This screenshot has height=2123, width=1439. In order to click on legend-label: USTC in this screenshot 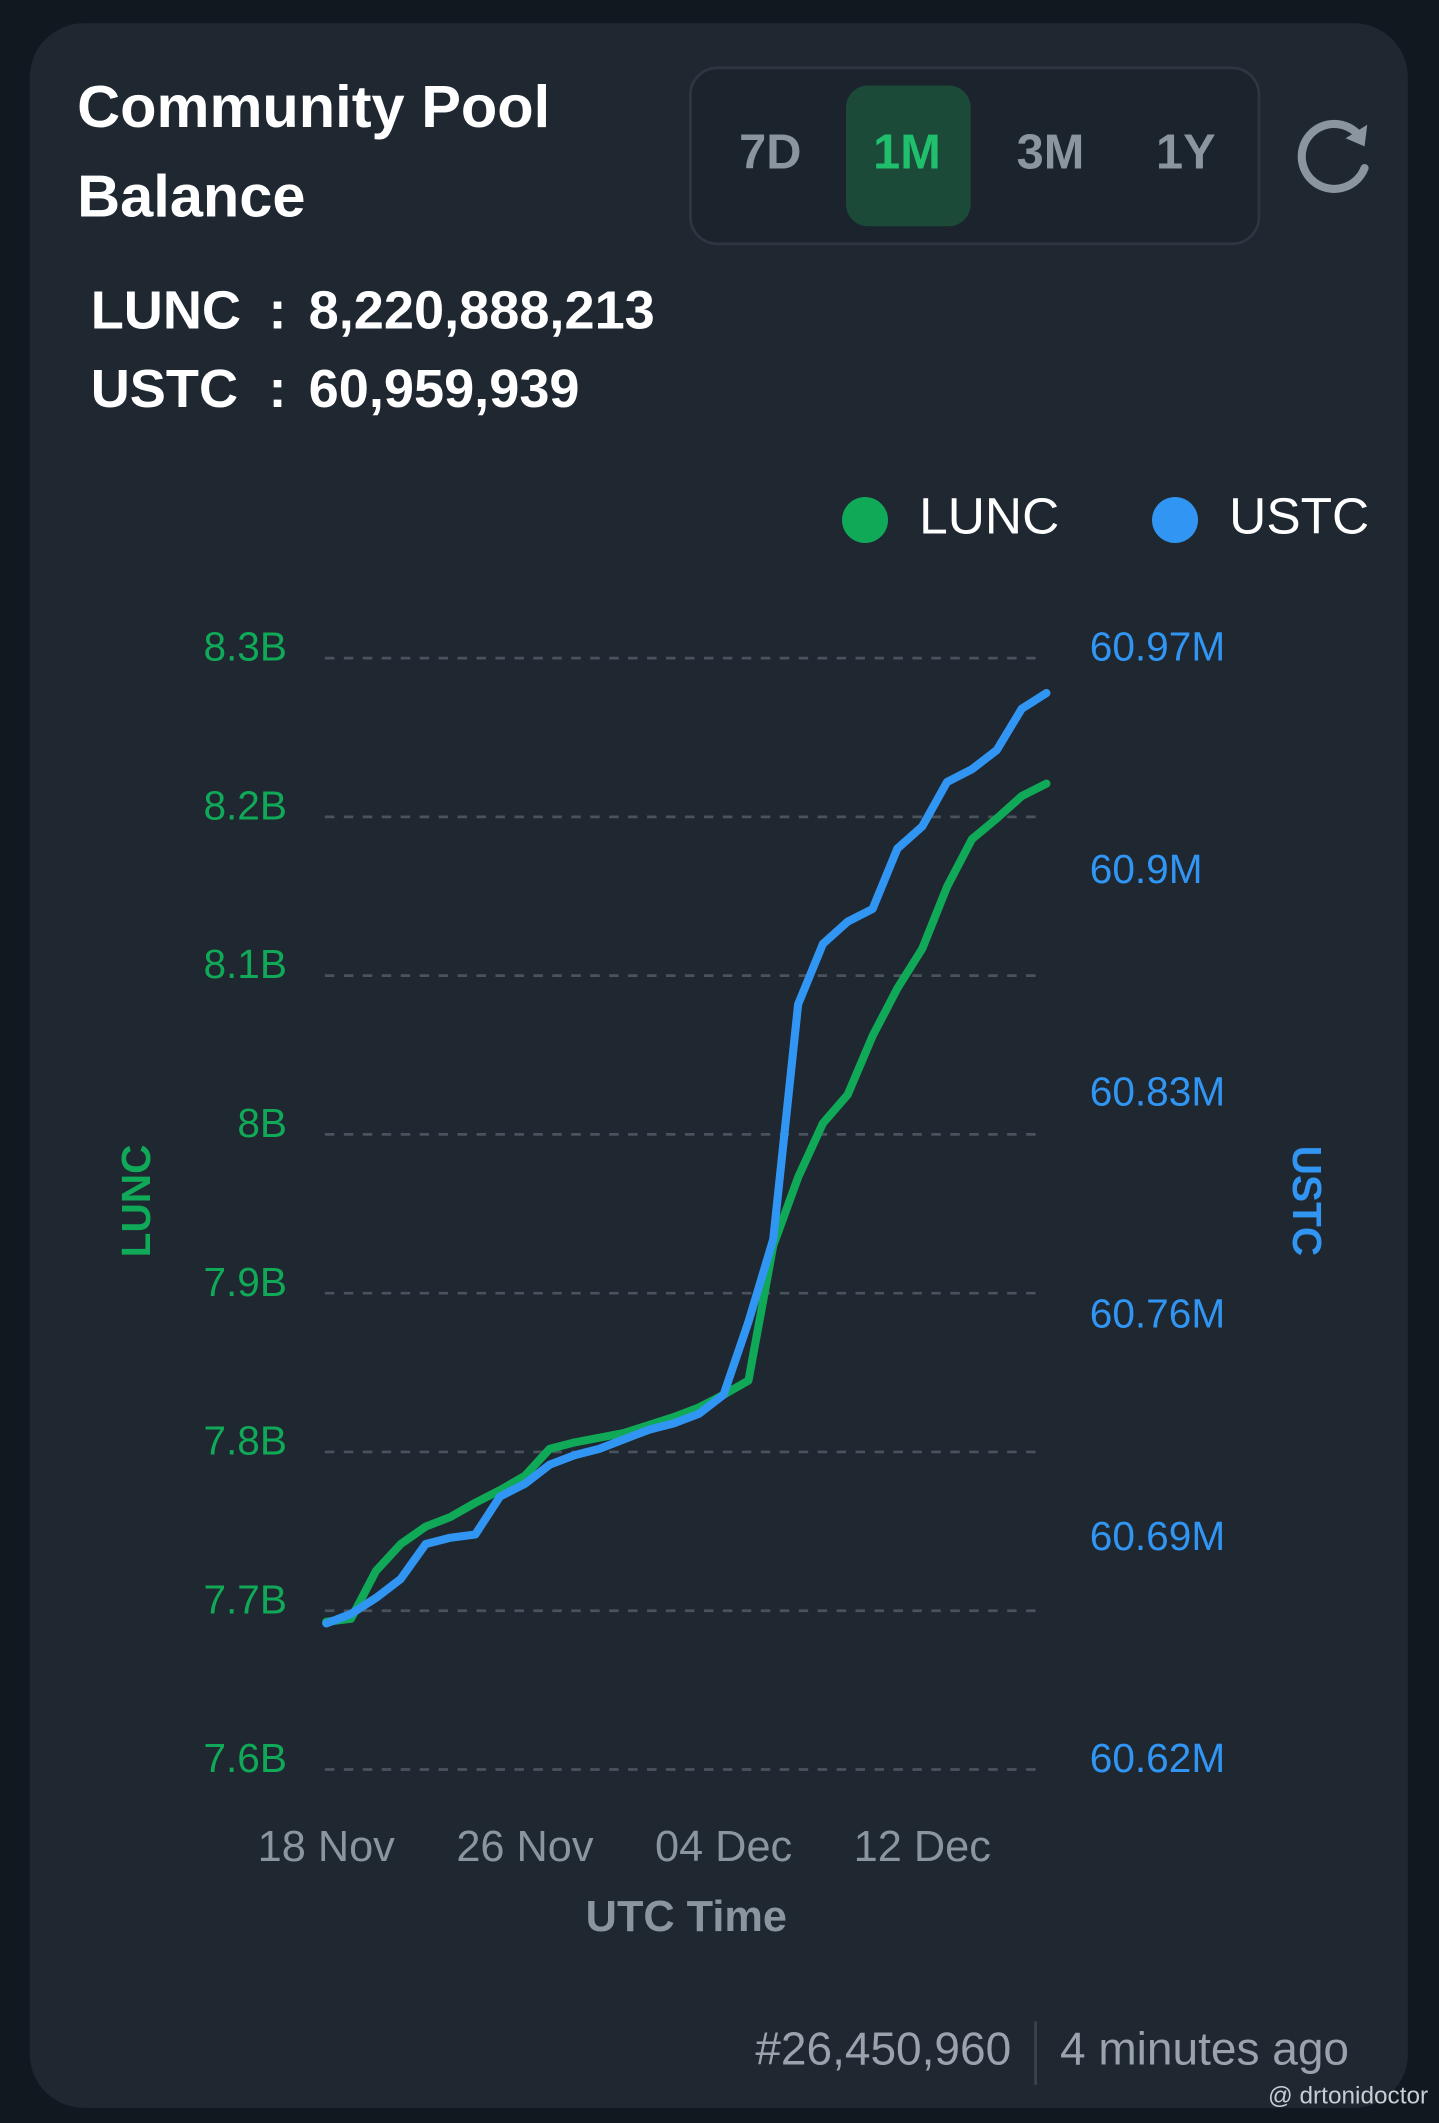, I will do `click(1299, 516)`.